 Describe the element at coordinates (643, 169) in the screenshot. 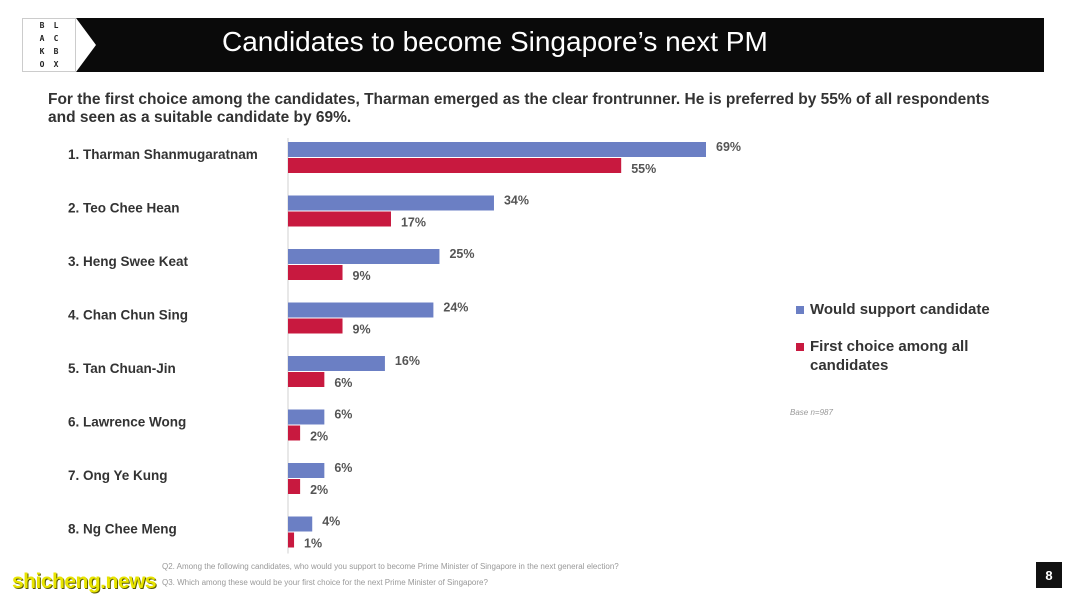

I see `data-label-first-choice: 55%` at that location.